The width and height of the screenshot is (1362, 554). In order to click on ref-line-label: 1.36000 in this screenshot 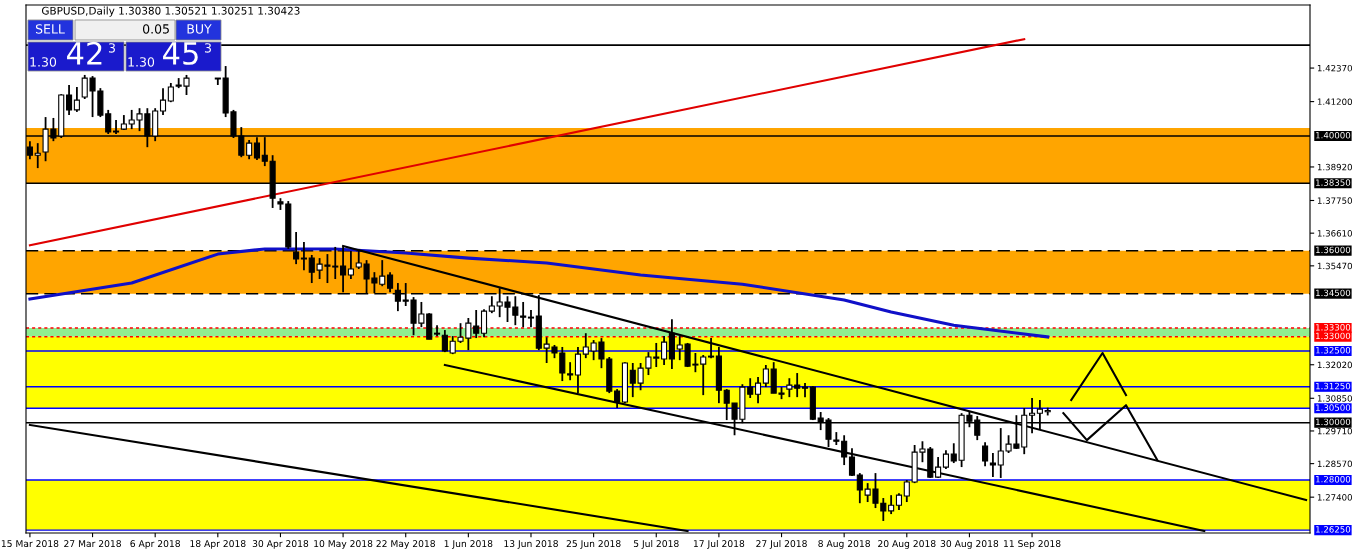, I will do `click(1333, 250)`.